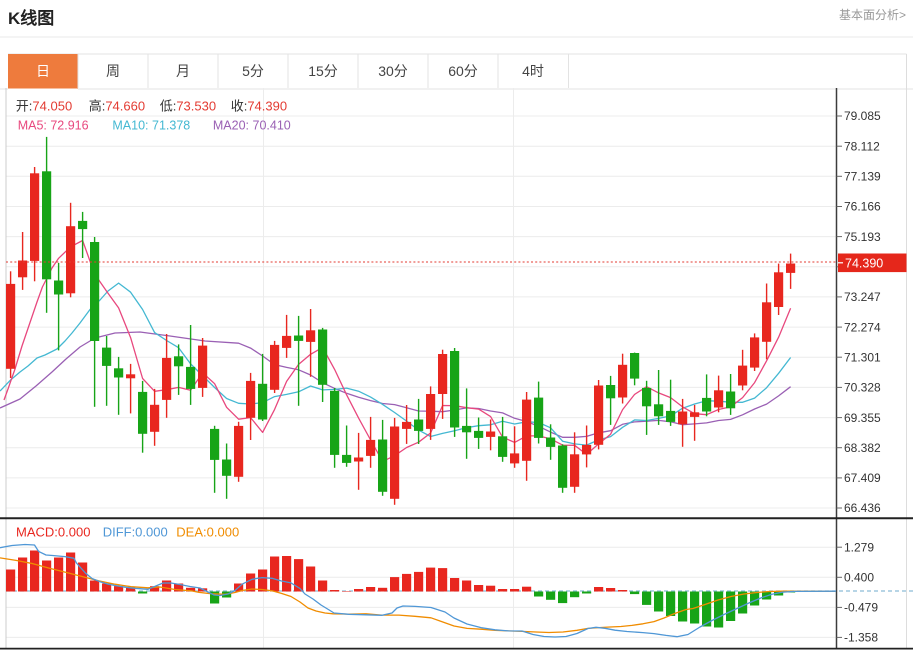 Image resolution: width=913 pixels, height=651 pixels. What do you see at coordinates (393, 71) in the screenshot?
I see `svg-text: 30分` at bounding box center [393, 71].